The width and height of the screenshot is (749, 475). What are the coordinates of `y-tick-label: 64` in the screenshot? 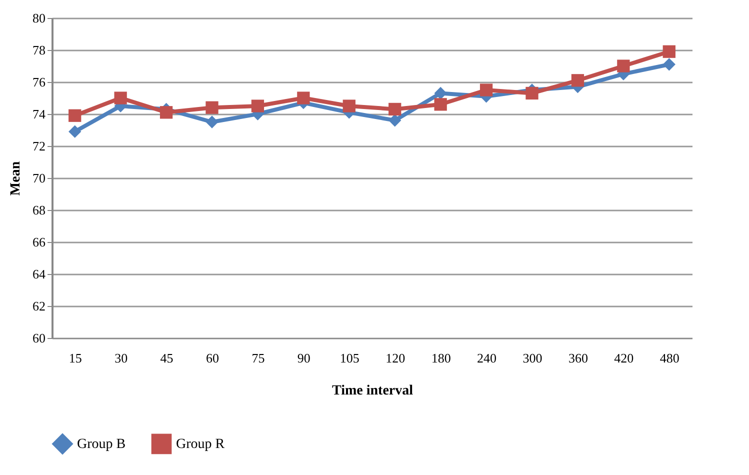 It's located at (39, 274).